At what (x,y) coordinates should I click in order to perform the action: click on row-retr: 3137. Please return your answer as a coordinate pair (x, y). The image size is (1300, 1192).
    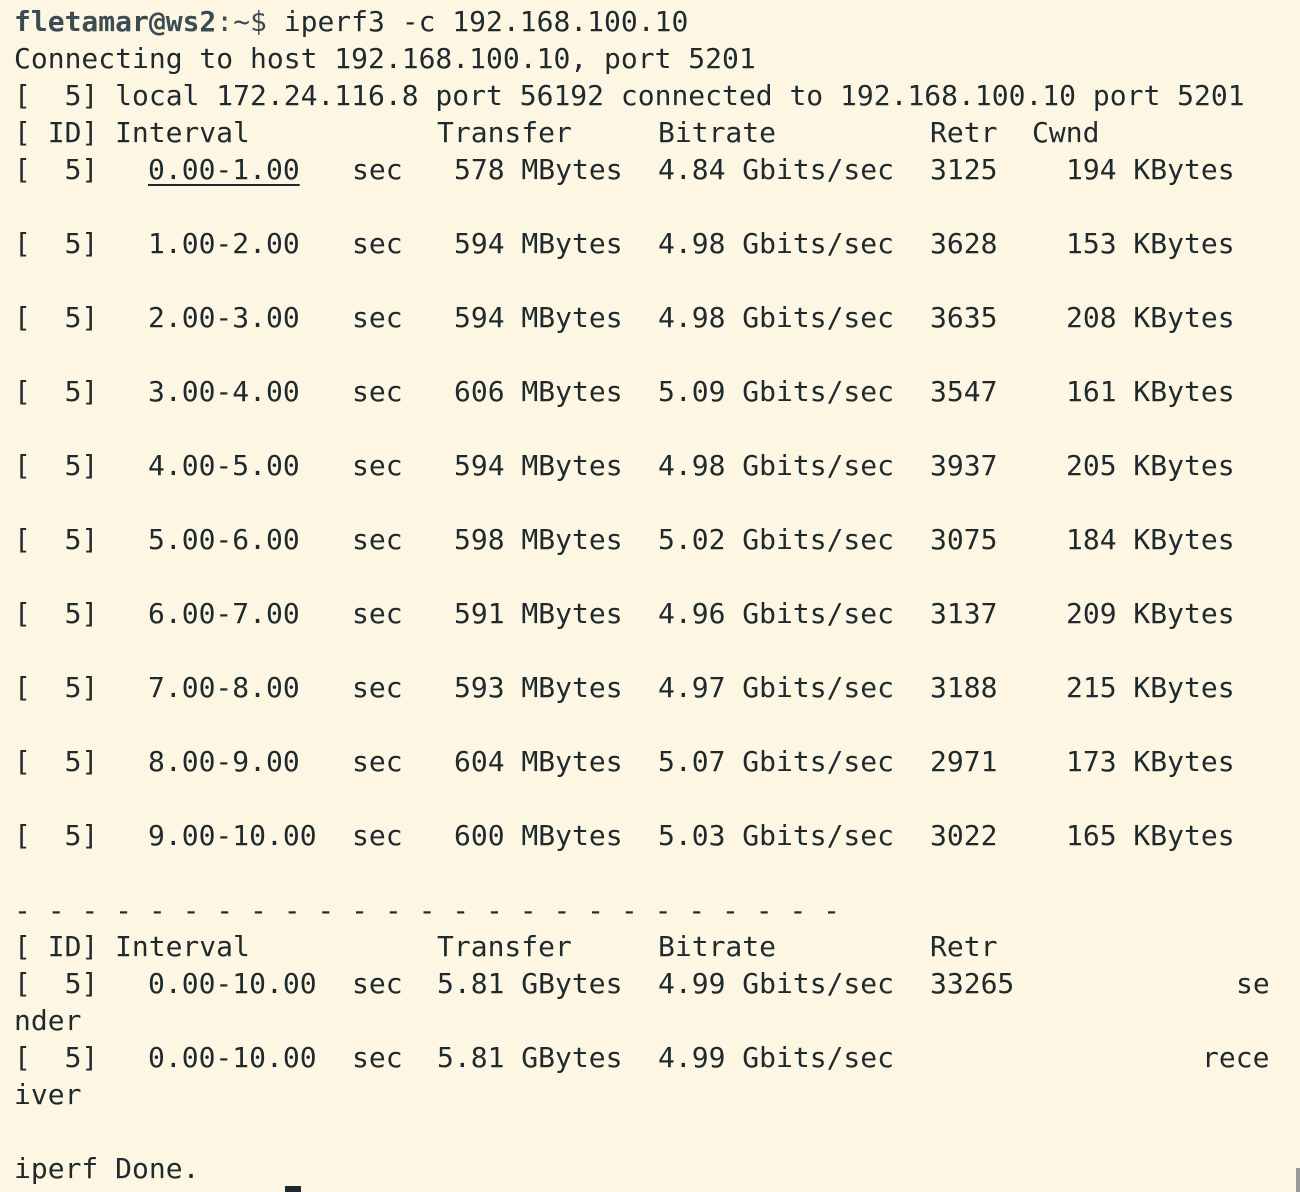
    Looking at the image, I should click on (964, 613).